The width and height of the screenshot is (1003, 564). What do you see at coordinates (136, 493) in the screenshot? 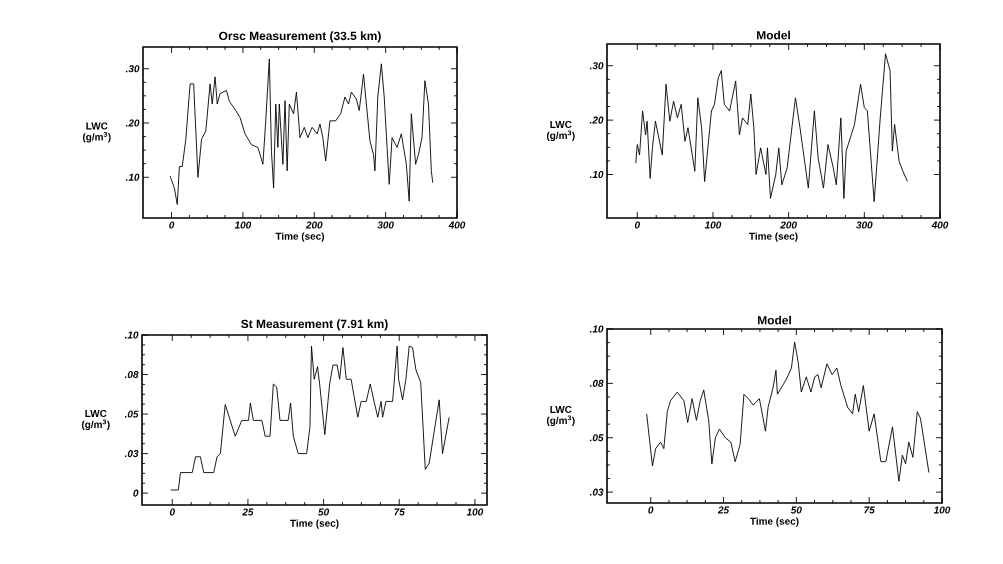
I see `y-tick-label: 0` at bounding box center [136, 493].